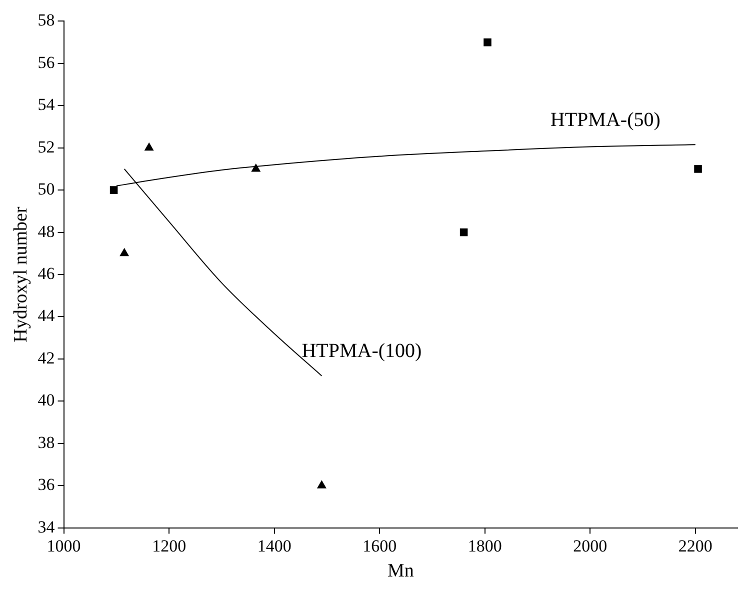  Describe the element at coordinates (485, 546) in the screenshot. I see `x-tick-label: 1800` at that location.